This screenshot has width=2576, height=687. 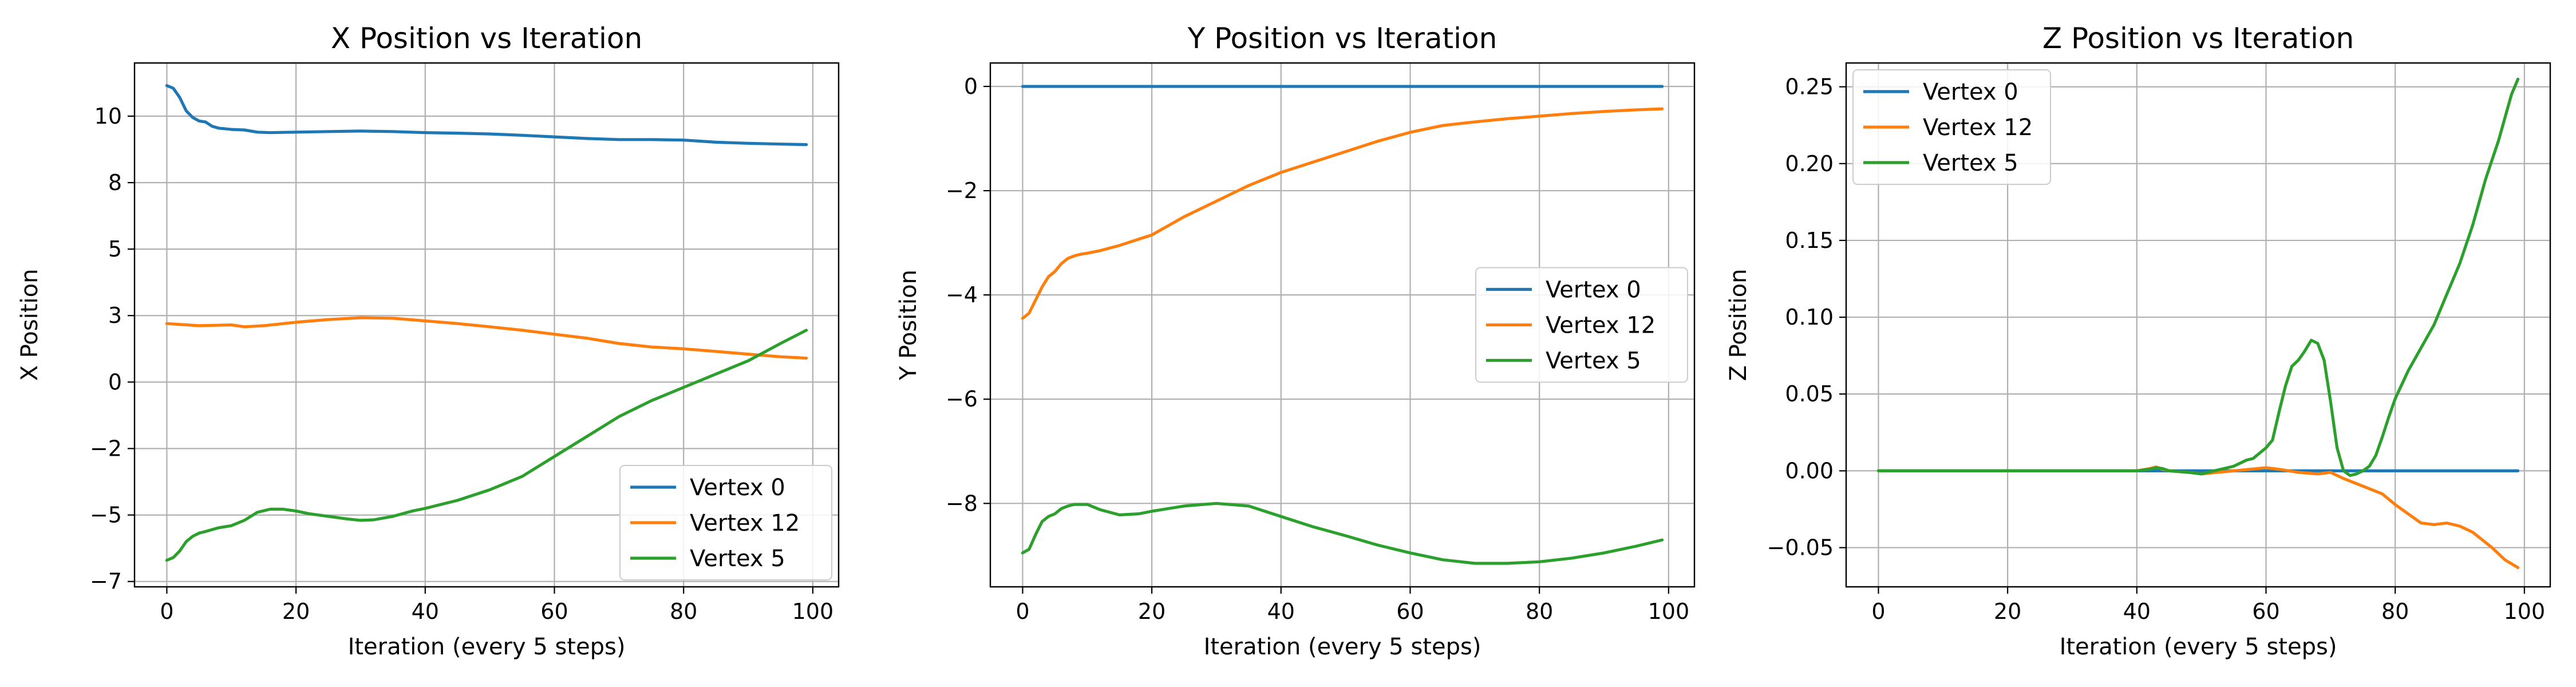 I want to click on y-axis-label: Z Position, so click(x=1738, y=325).